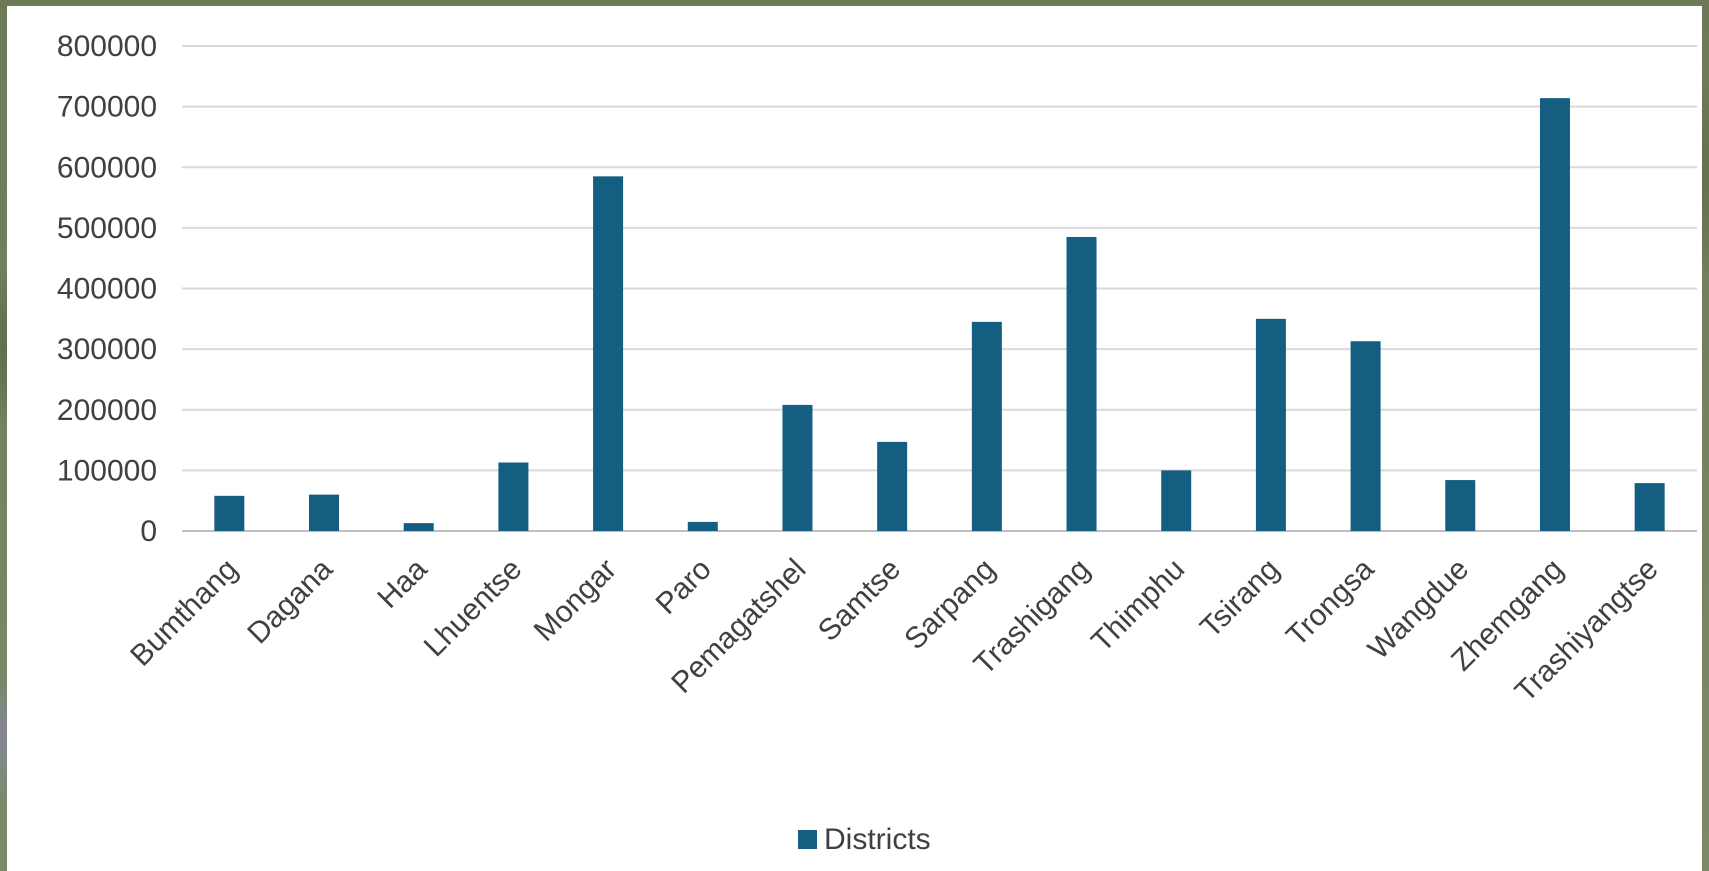 The height and width of the screenshot is (871, 1709). I want to click on legend-label: Districts, so click(877, 839).